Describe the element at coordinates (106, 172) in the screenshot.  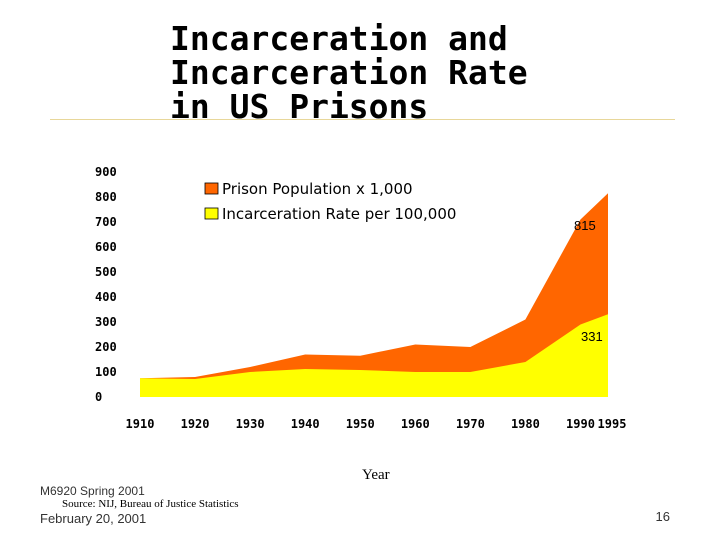
I see `y-tick-label: 900` at that location.